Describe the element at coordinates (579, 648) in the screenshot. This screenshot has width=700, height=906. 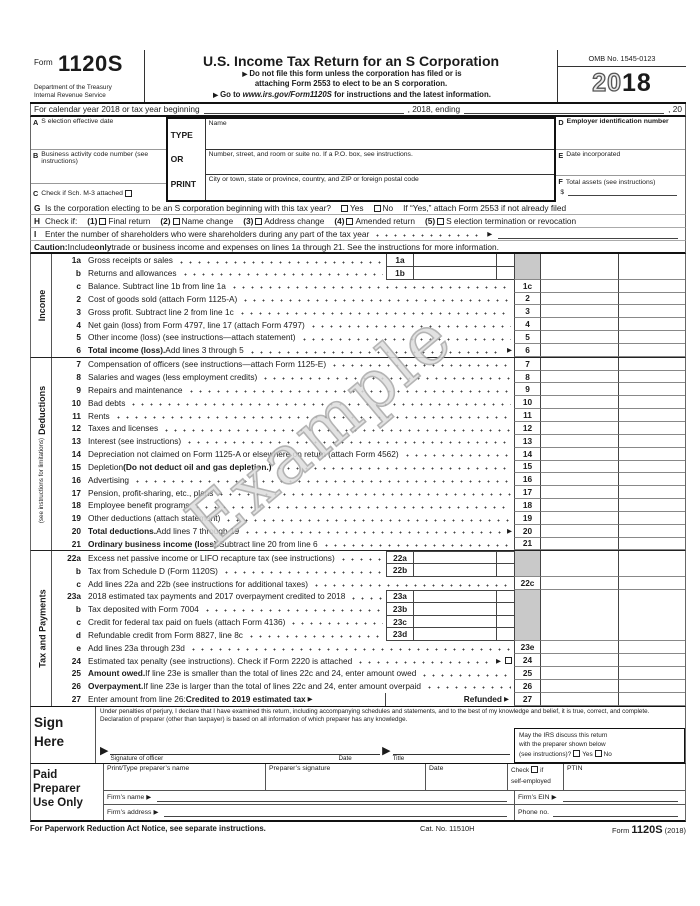
I see `amount-field-23e` at that location.